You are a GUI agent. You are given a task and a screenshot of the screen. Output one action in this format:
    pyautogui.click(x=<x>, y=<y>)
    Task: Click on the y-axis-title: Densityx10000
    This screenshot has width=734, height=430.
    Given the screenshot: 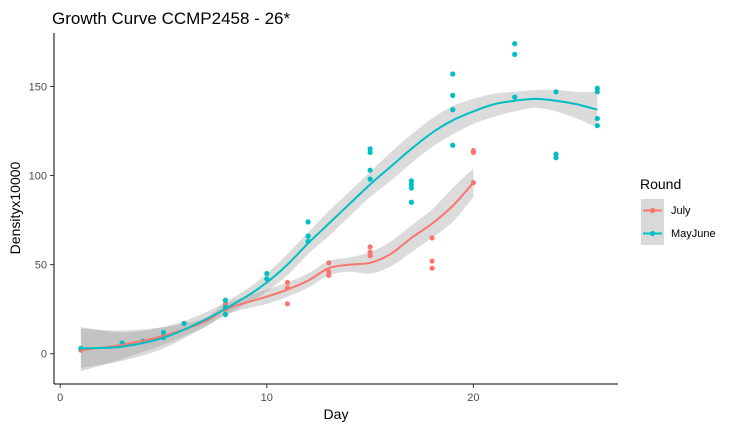 What is the action you would take?
    pyautogui.click(x=15, y=207)
    